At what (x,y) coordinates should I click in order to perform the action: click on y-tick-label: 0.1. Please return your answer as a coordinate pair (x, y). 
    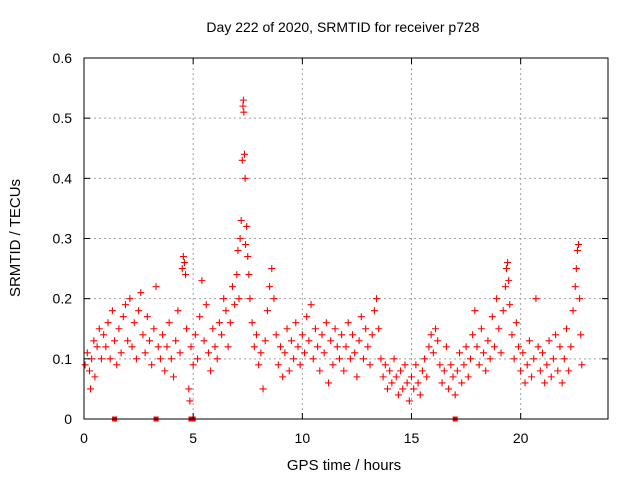
    Looking at the image, I should click on (63, 359).